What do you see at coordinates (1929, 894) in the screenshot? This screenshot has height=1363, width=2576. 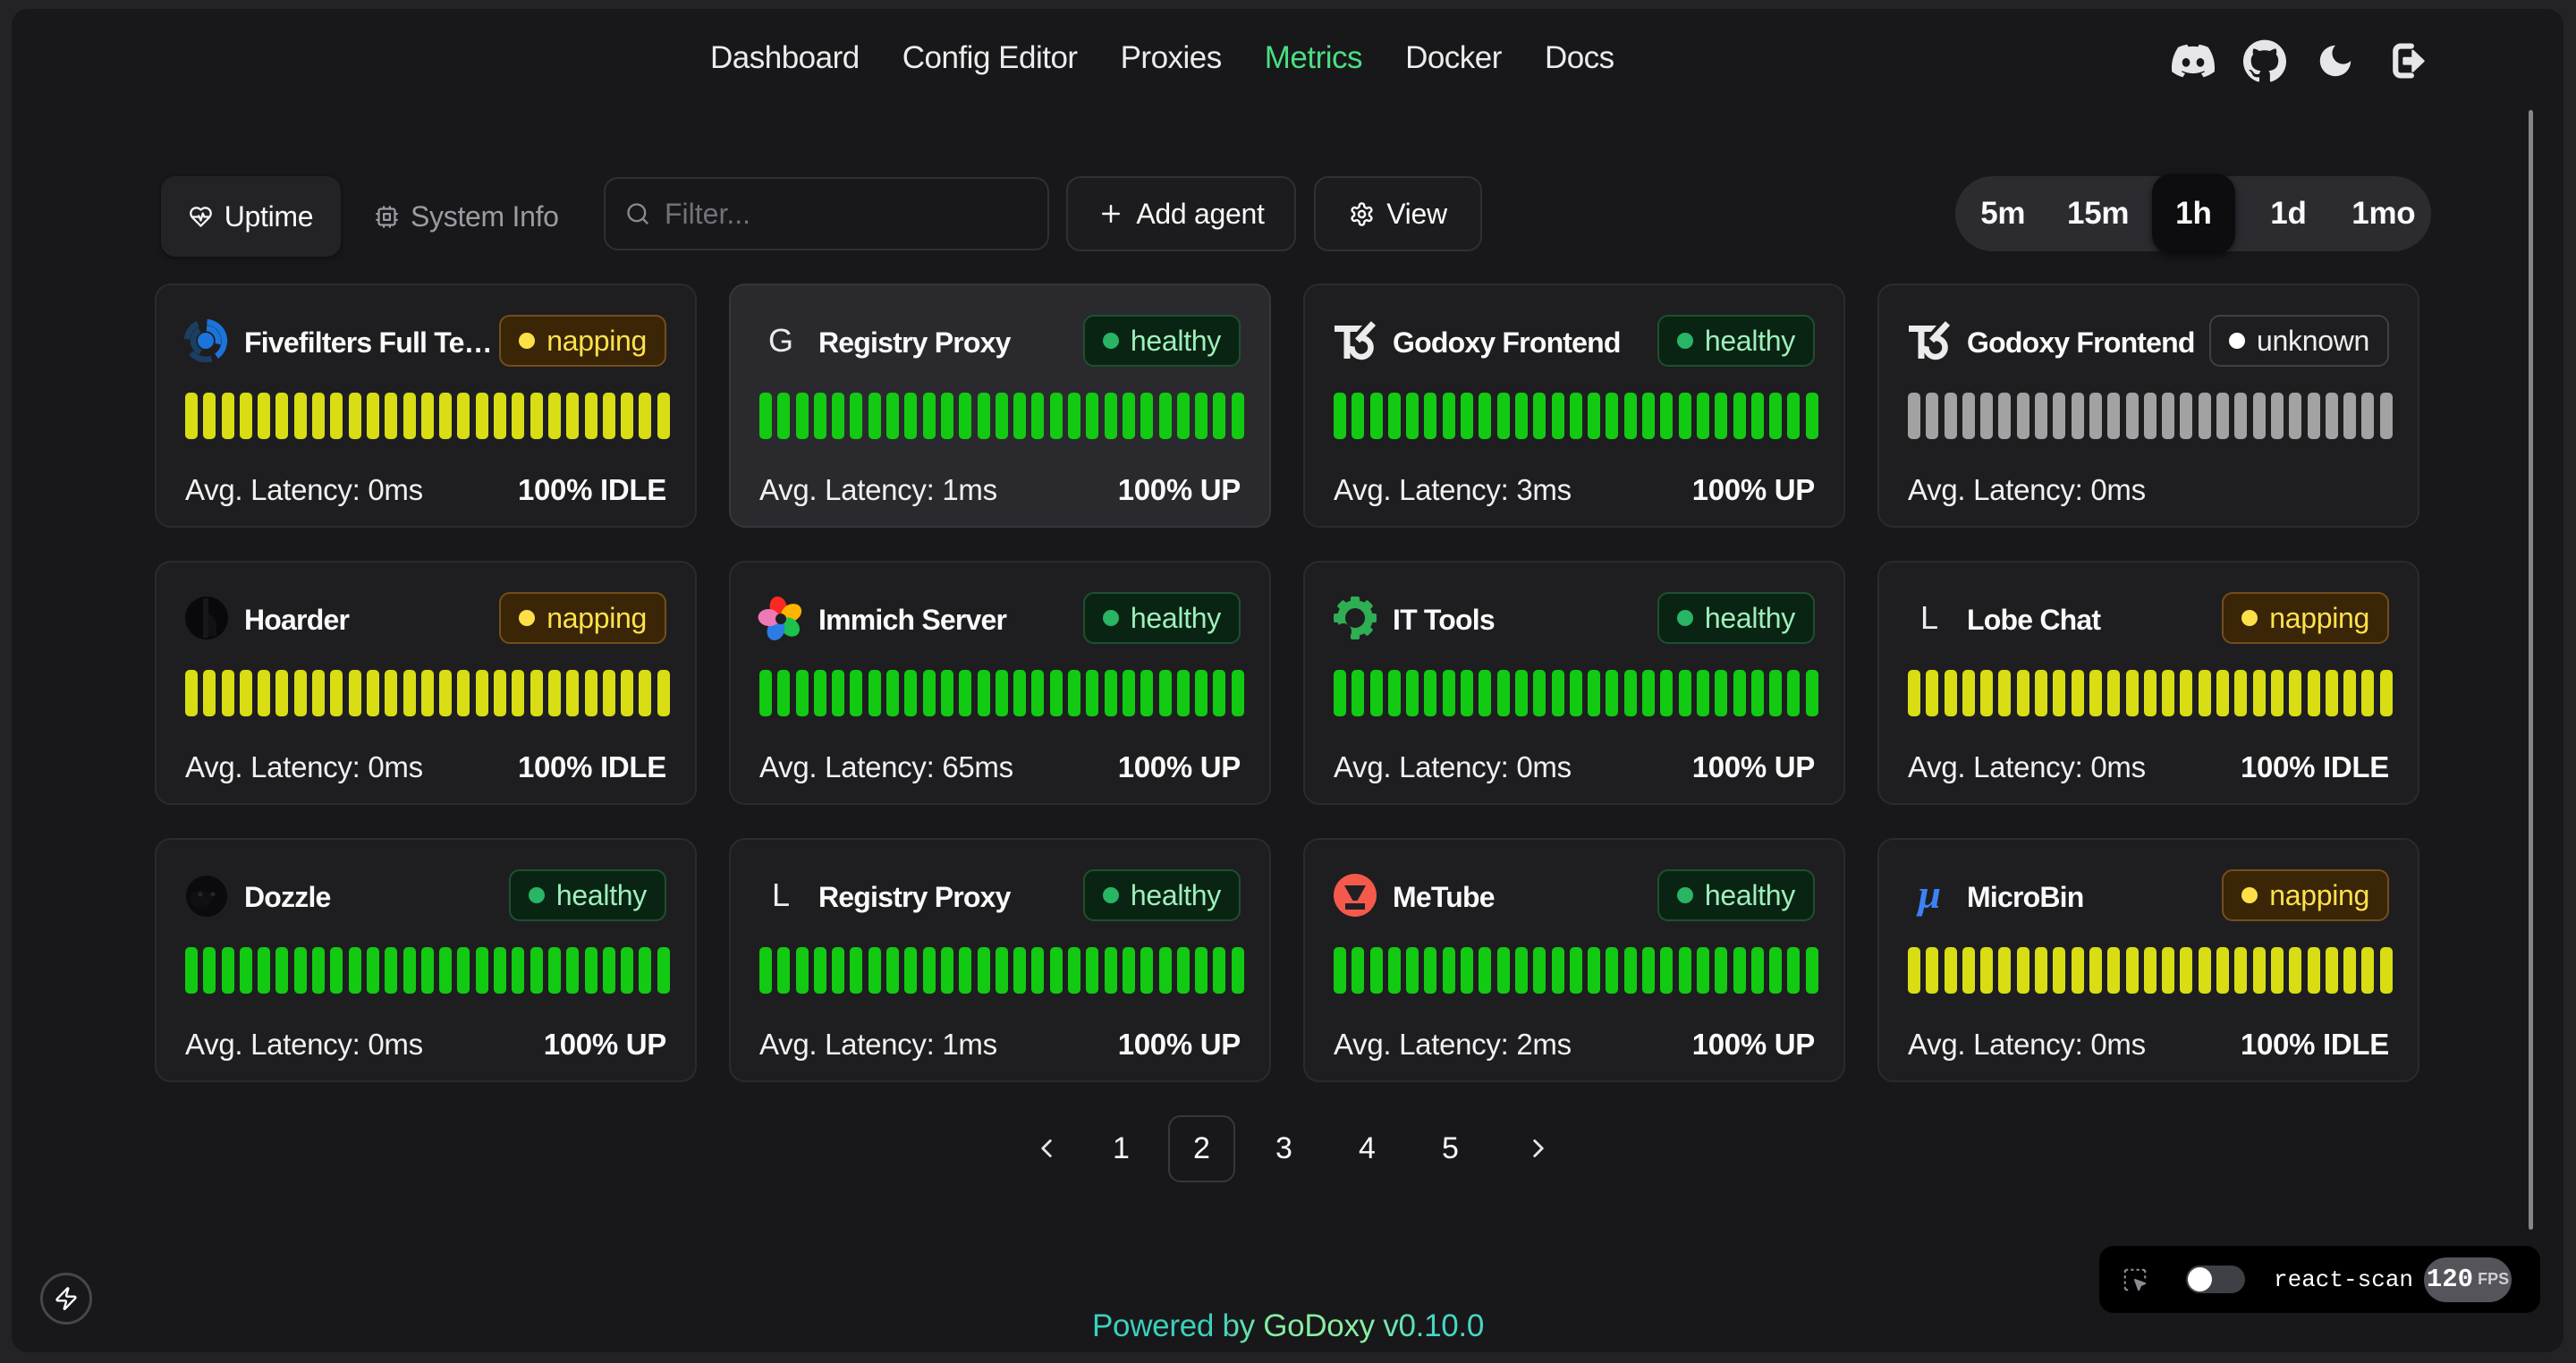 I see `svg-text: µ` at bounding box center [1929, 894].